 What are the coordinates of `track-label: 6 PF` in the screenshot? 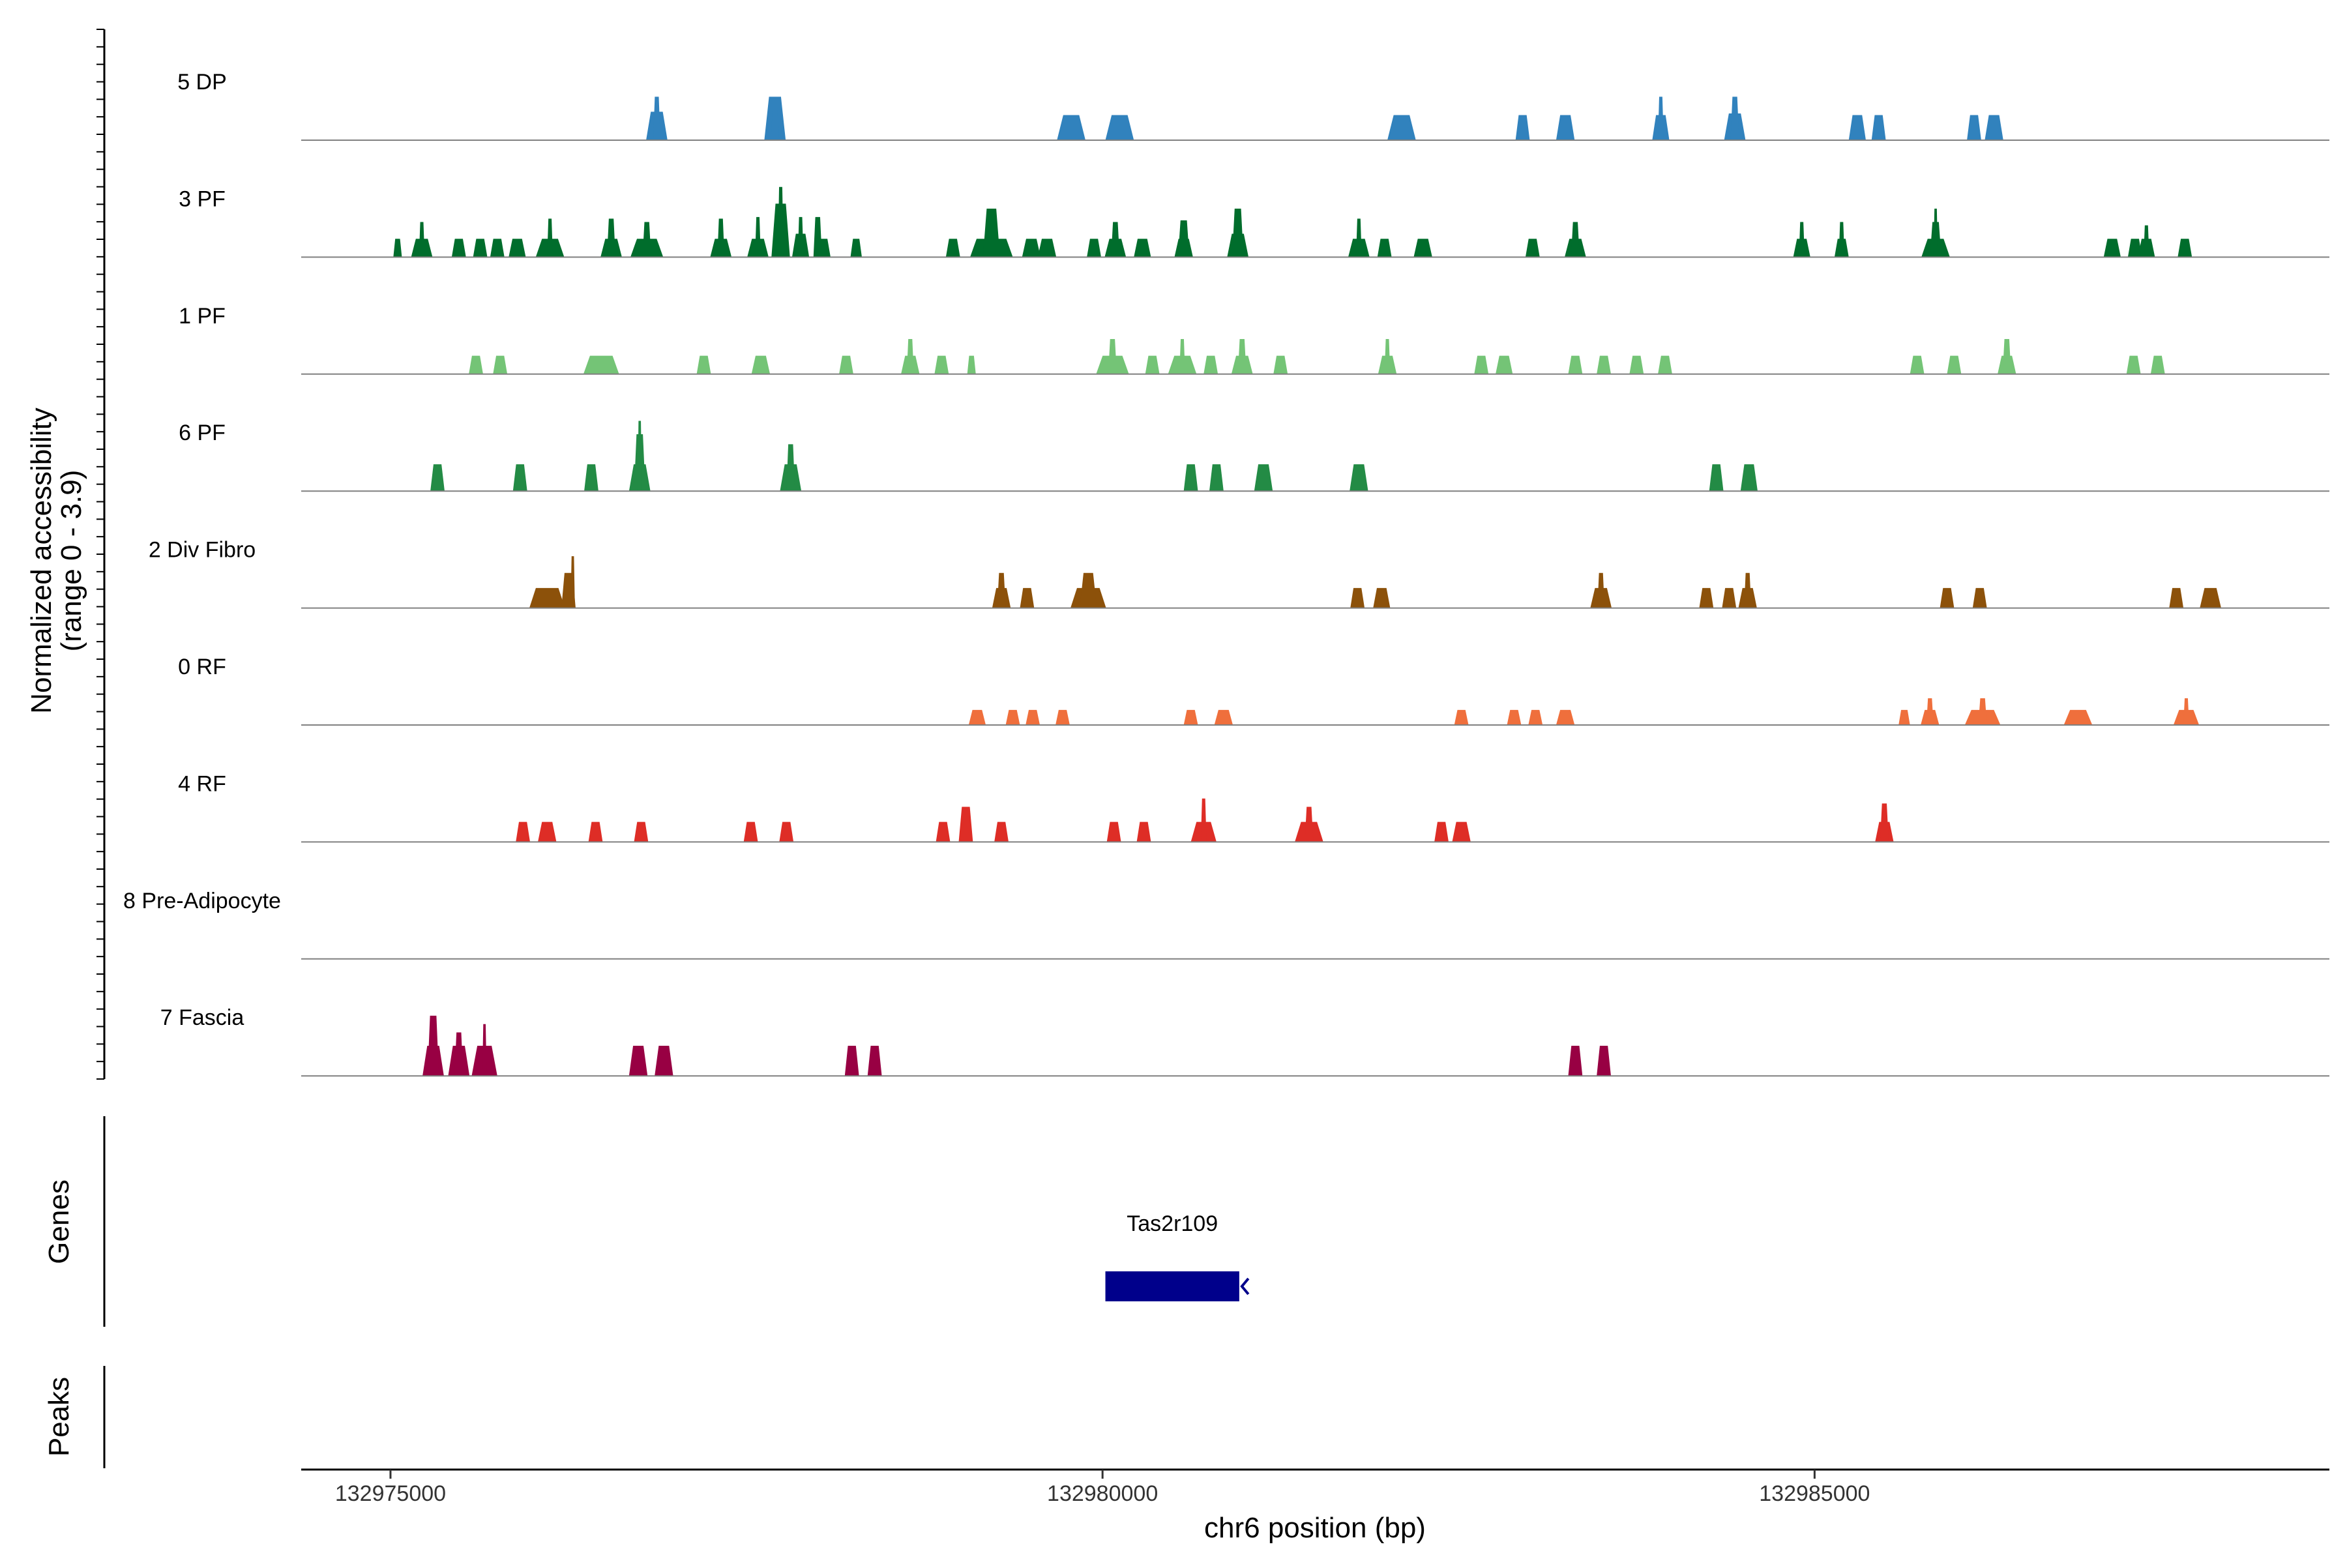 It's located at (202, 433).